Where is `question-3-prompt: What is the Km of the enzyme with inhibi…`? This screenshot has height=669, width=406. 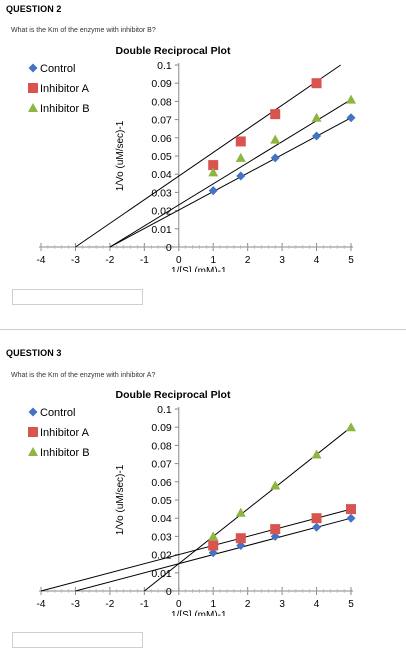 question-3-prompt: What is the Km of the enzyme with inhibi… is located at coordinates (83, 375).